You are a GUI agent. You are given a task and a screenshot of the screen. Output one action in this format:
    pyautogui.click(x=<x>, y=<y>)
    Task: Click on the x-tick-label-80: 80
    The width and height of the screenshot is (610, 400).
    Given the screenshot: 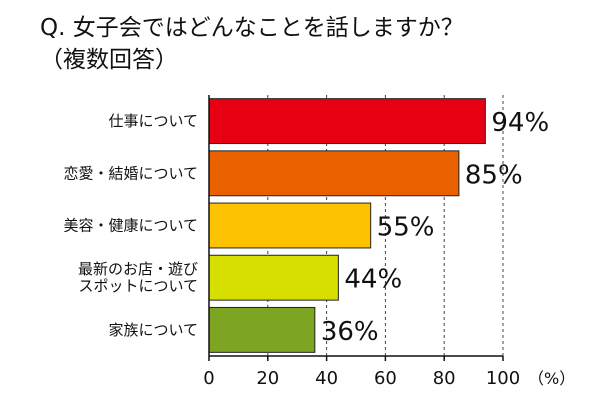 What is the action you would take?
    pyautogui.click(x=444, y=378)
    